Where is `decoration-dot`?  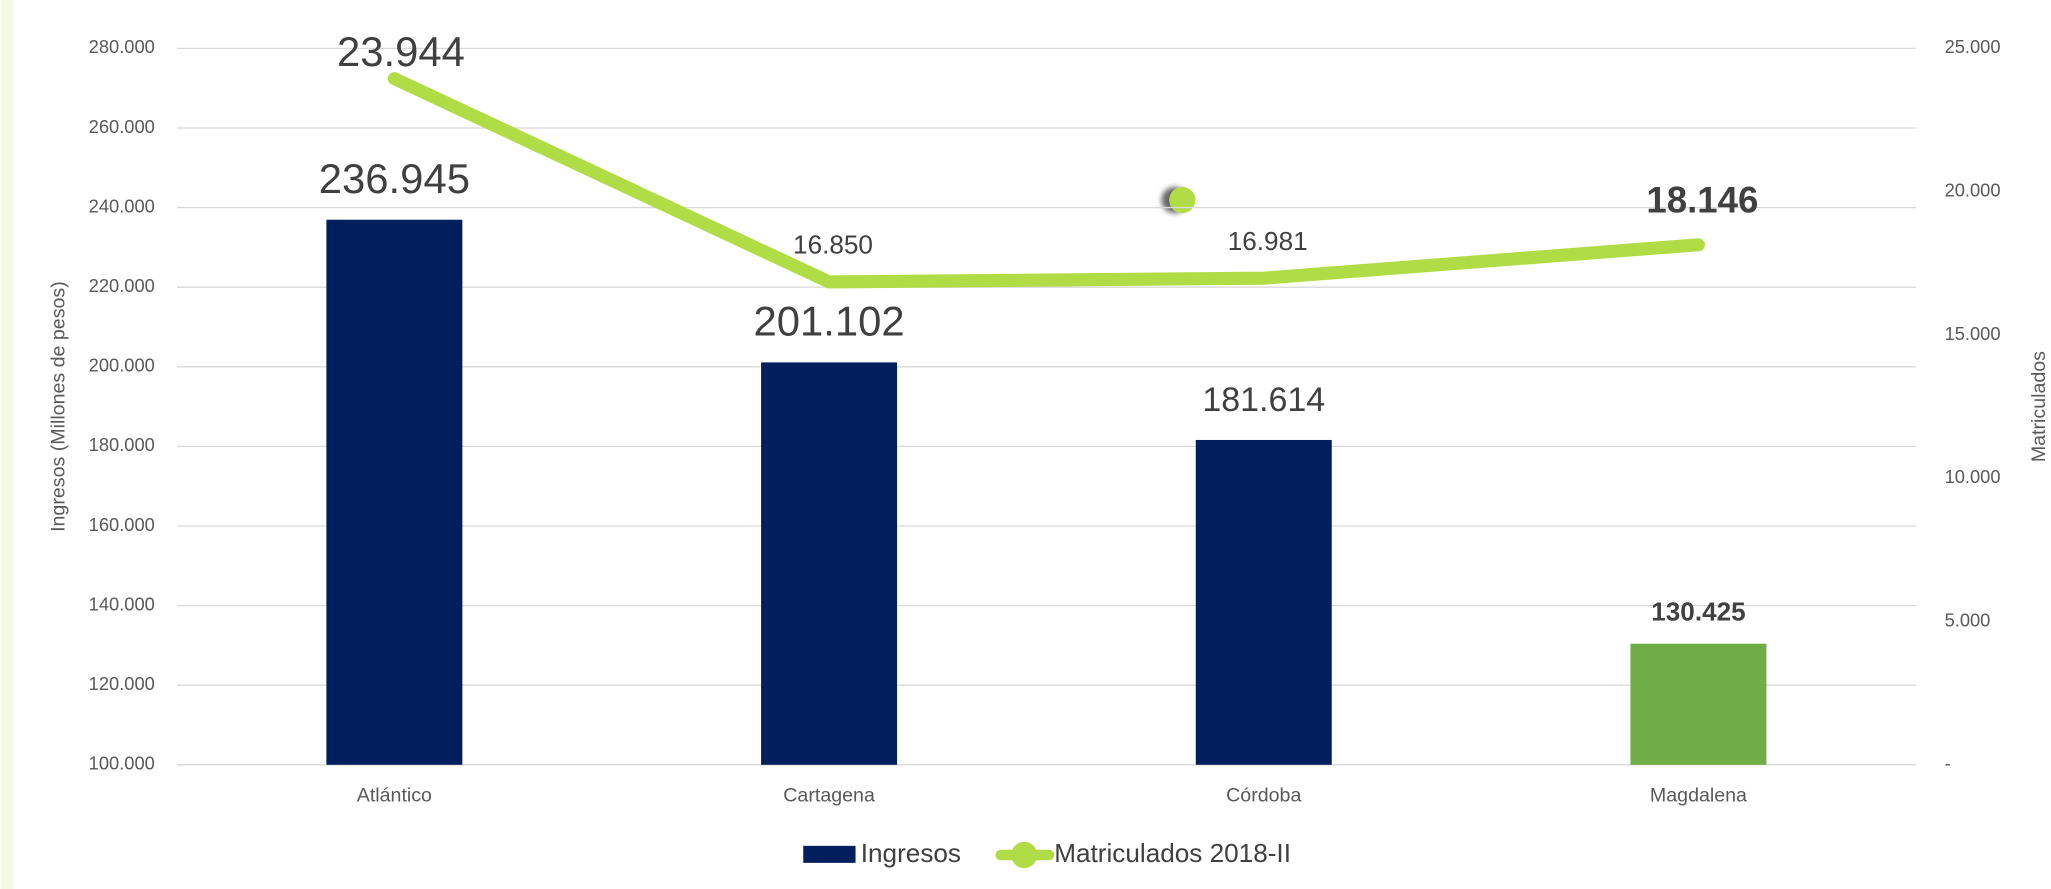
decoration-dot is located at coordinates (1182, 200).